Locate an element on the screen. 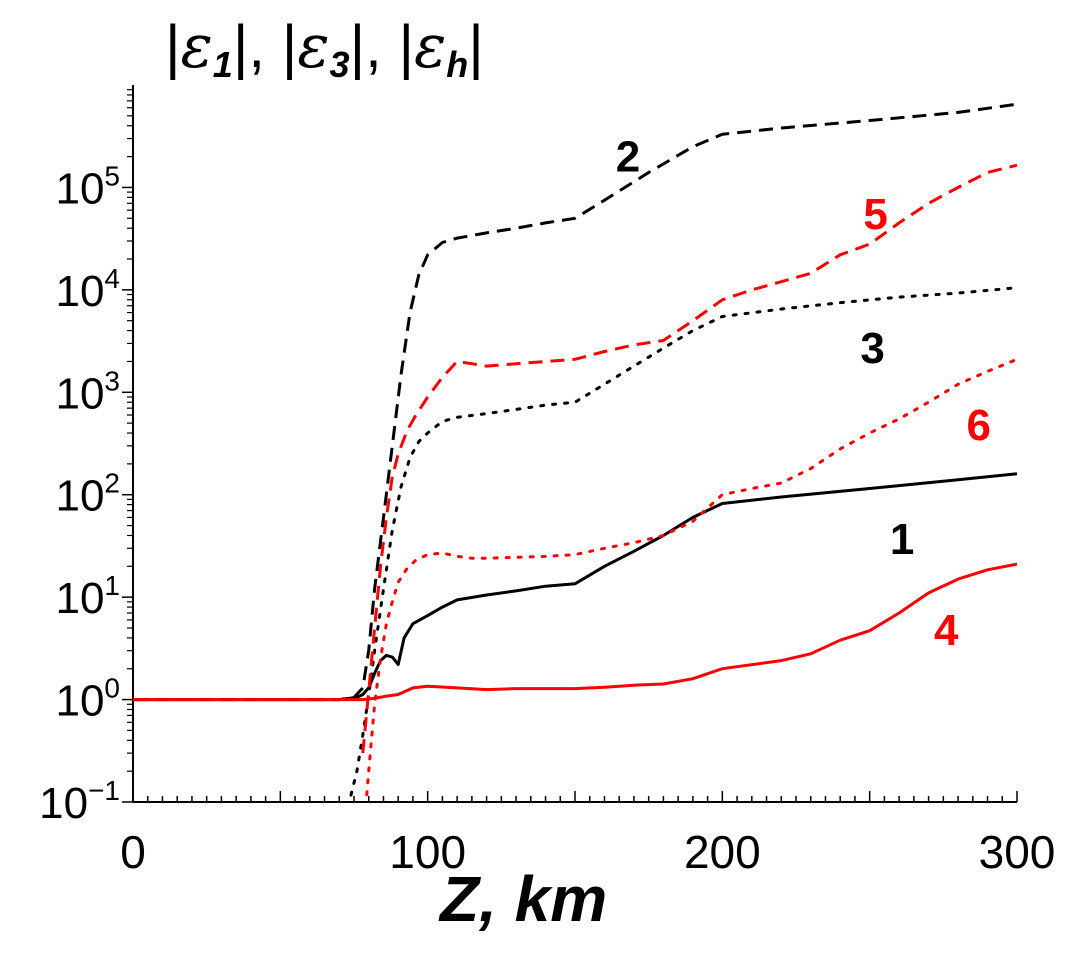 This screenshot has width=1073, height=955. y-tick-label: 10⁻¹ is located at coordinates (79, 801).